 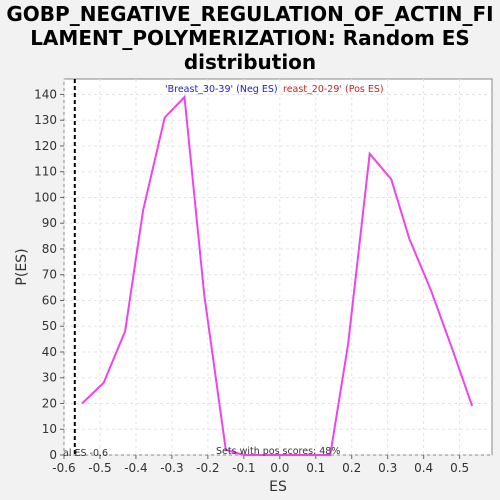 What do you see at coordinates (423, 468) in the screenshot?
I see `x-tick-label: 0.4` at bounding box center [423, 468].